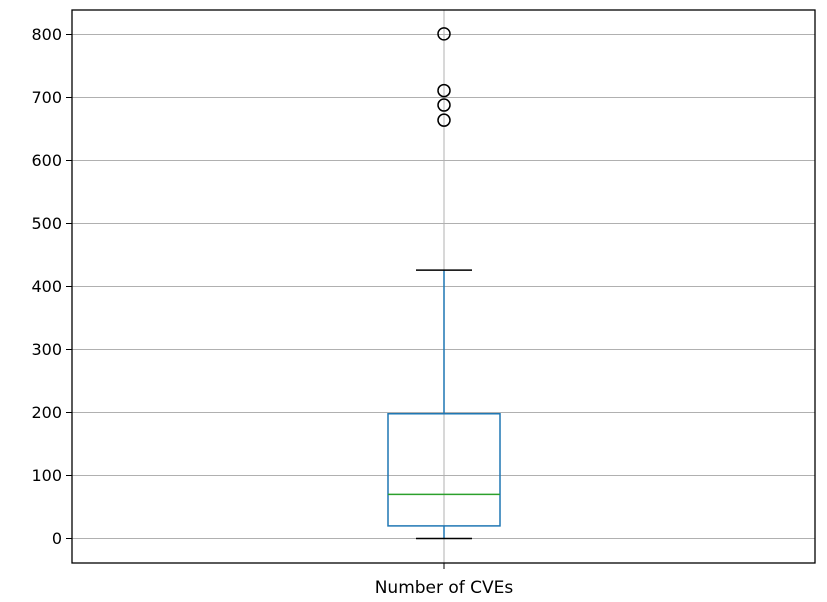  Describe the element at coordinates (46, 34) in the screenshot. I see `y-tick-label: 800` at that location.